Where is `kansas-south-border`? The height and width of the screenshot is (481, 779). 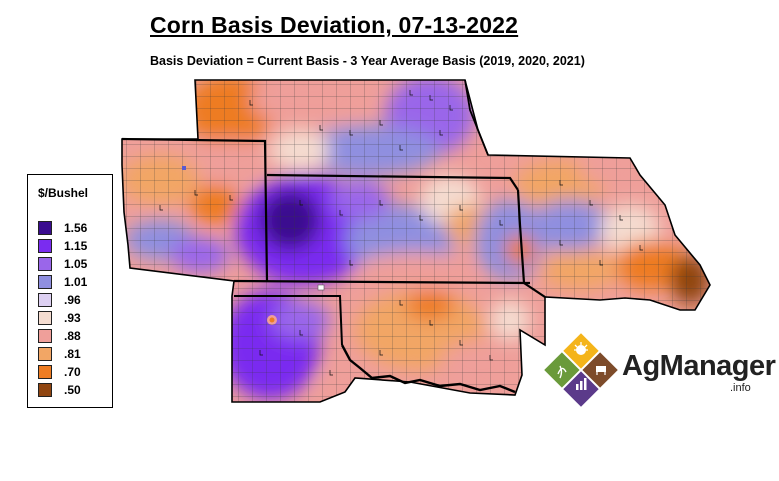 kansas-south-border is located at coordinates (382, 282).